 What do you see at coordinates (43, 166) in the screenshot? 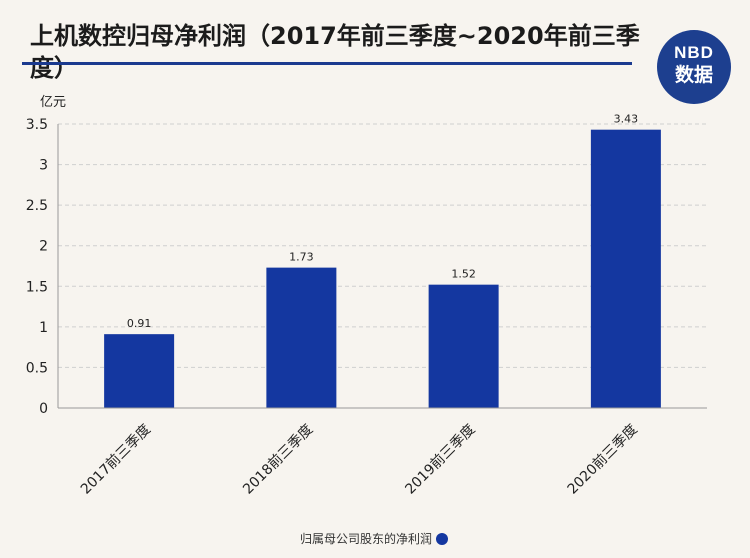
I see `y-tick-label: 3` at bounding box center [43, 166].